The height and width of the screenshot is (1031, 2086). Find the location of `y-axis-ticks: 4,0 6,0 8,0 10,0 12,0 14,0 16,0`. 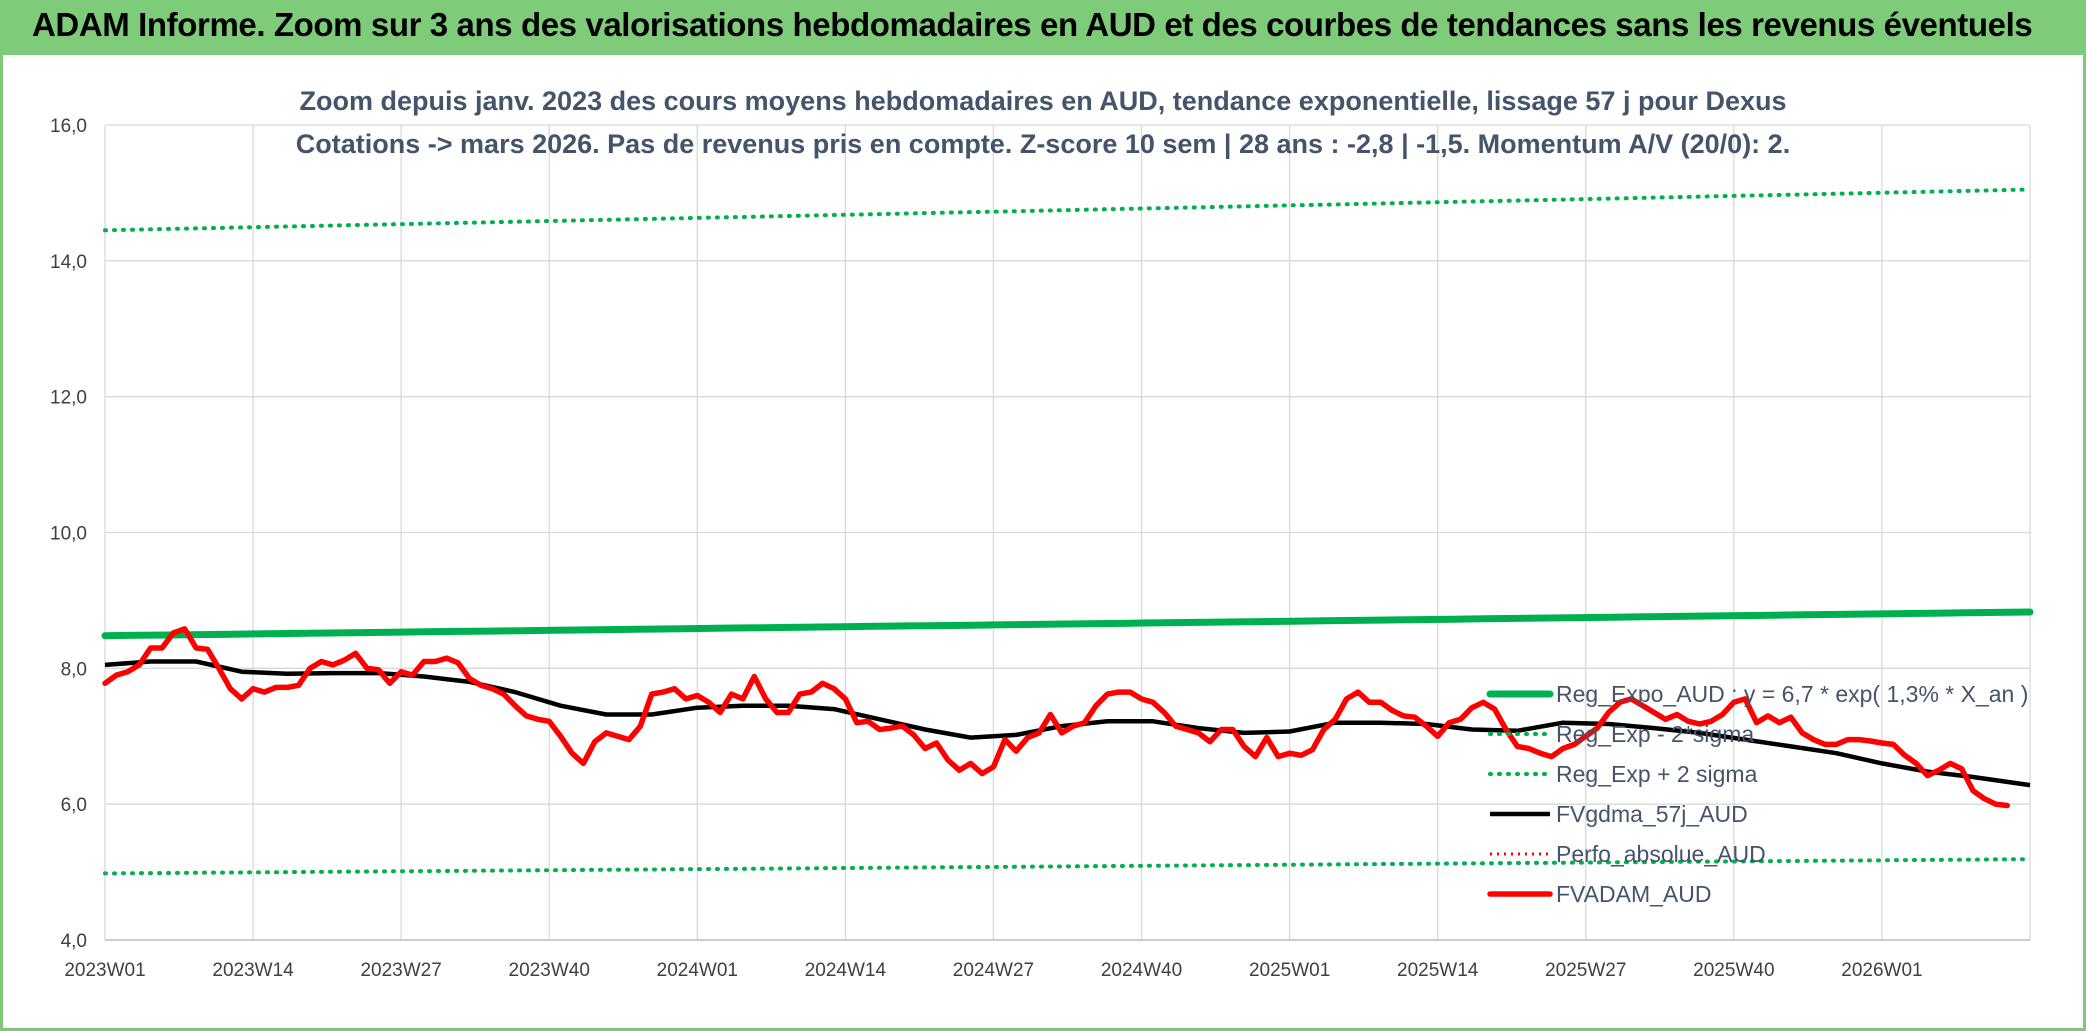

y-axis-ticks: 4,0 6,0 8,0 10,0 12,0 14,0 16,0 is located at coordinates (68, 534).